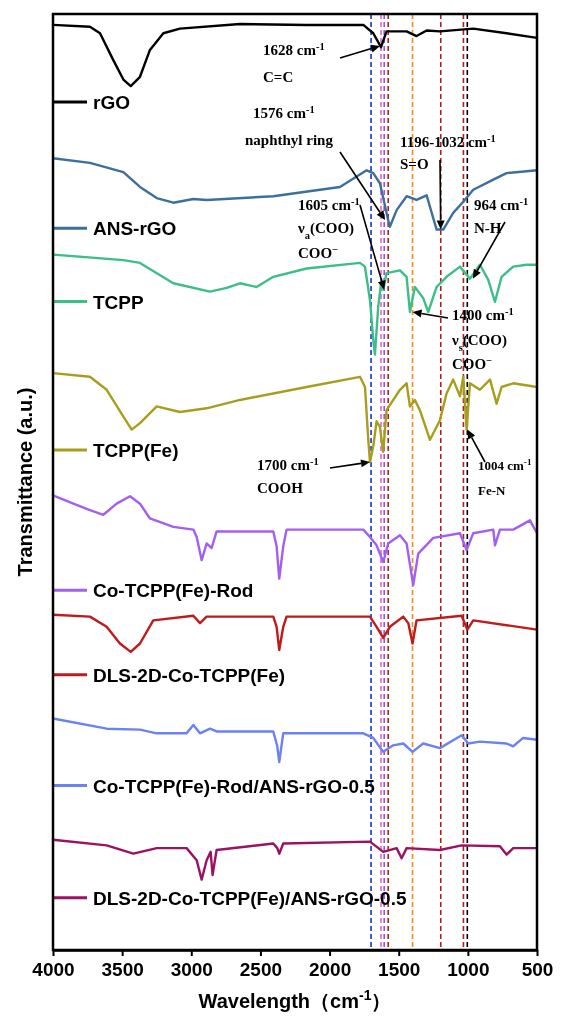  Describe the element at coordinates (136, 451) in the screenshot. I see `legend-label: TCPP(Fe)` at that location.